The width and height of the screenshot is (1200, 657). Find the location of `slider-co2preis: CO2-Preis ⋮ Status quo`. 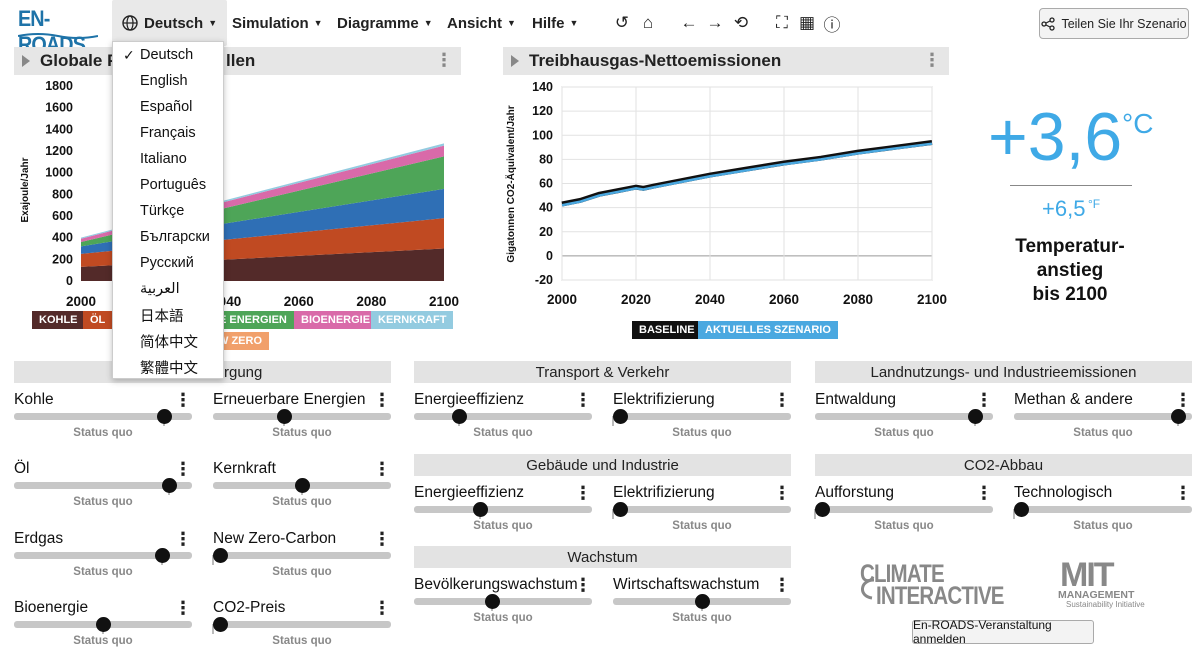

slider-co2preis: CO2-Preis ⋮ Status quo is located at coordinates (301, 627).